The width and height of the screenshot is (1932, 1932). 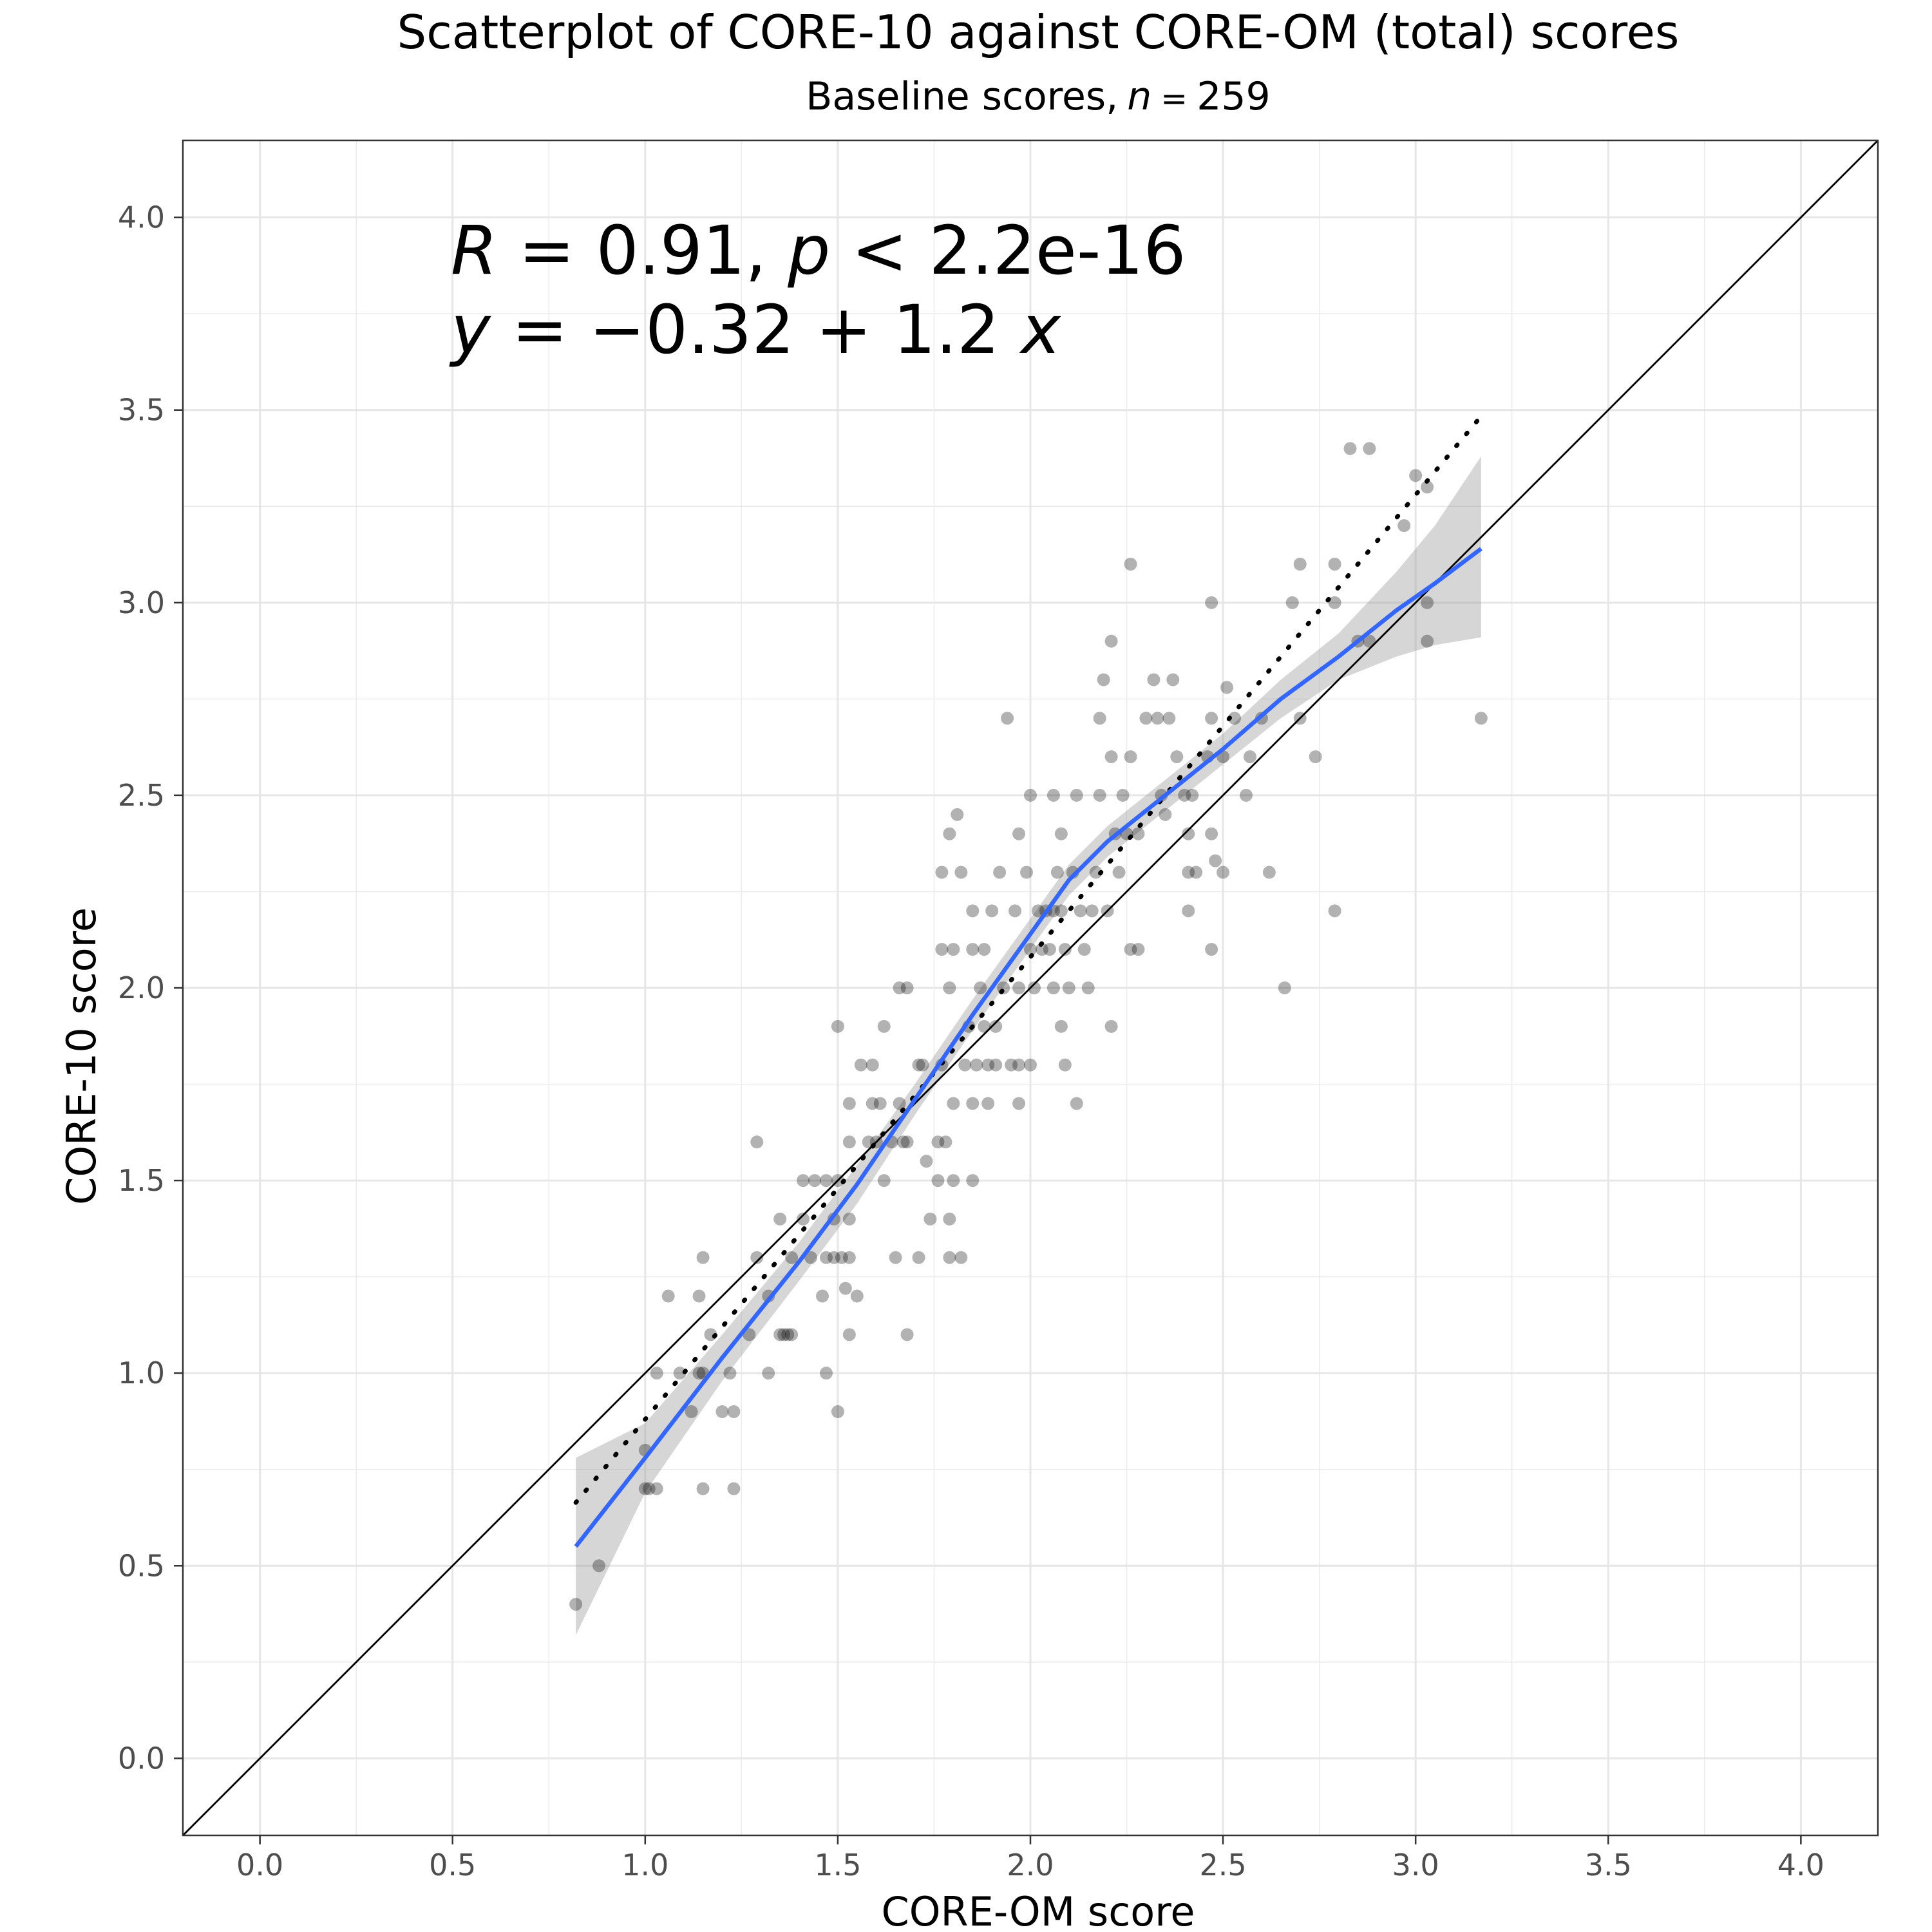 I want to click on x-tick-label: 2.0, so click(x=1030, y=1865).